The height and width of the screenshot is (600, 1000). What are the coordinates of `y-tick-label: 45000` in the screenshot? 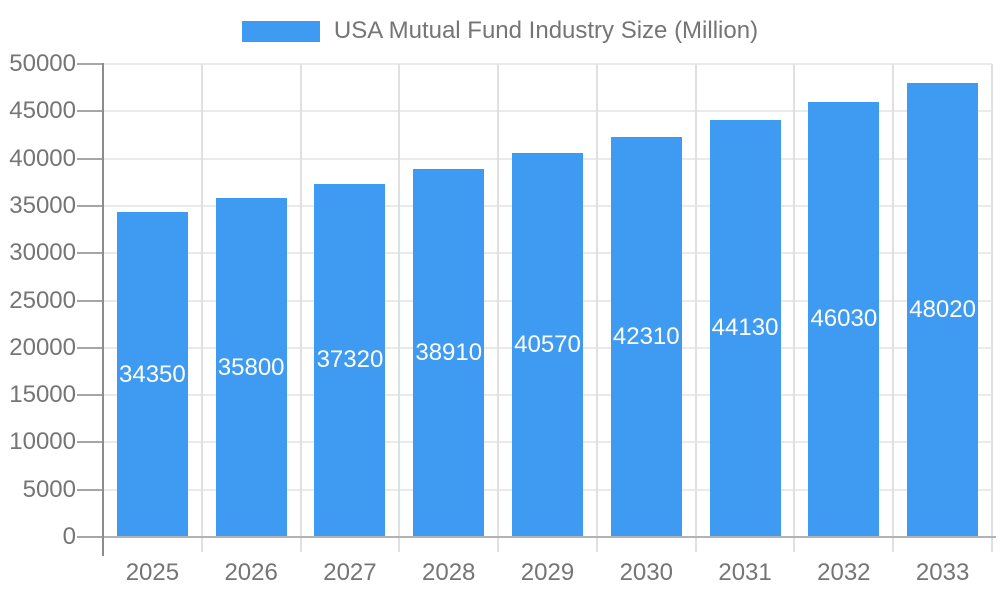 It's located at (42, 111).